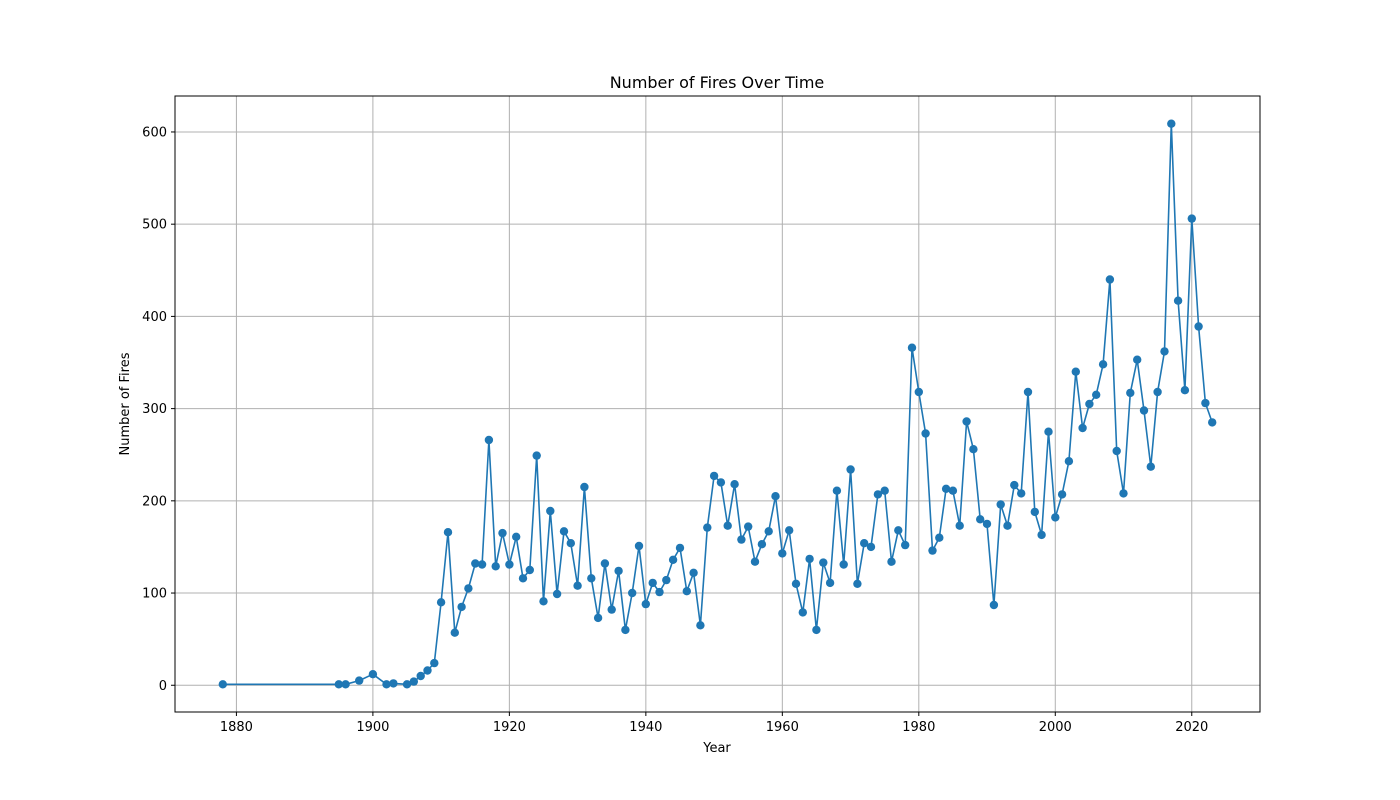 Image resolution: width=1400 pixels, height=800 pixels. I want to click on y-tick-label: 100, so click(154, 594).